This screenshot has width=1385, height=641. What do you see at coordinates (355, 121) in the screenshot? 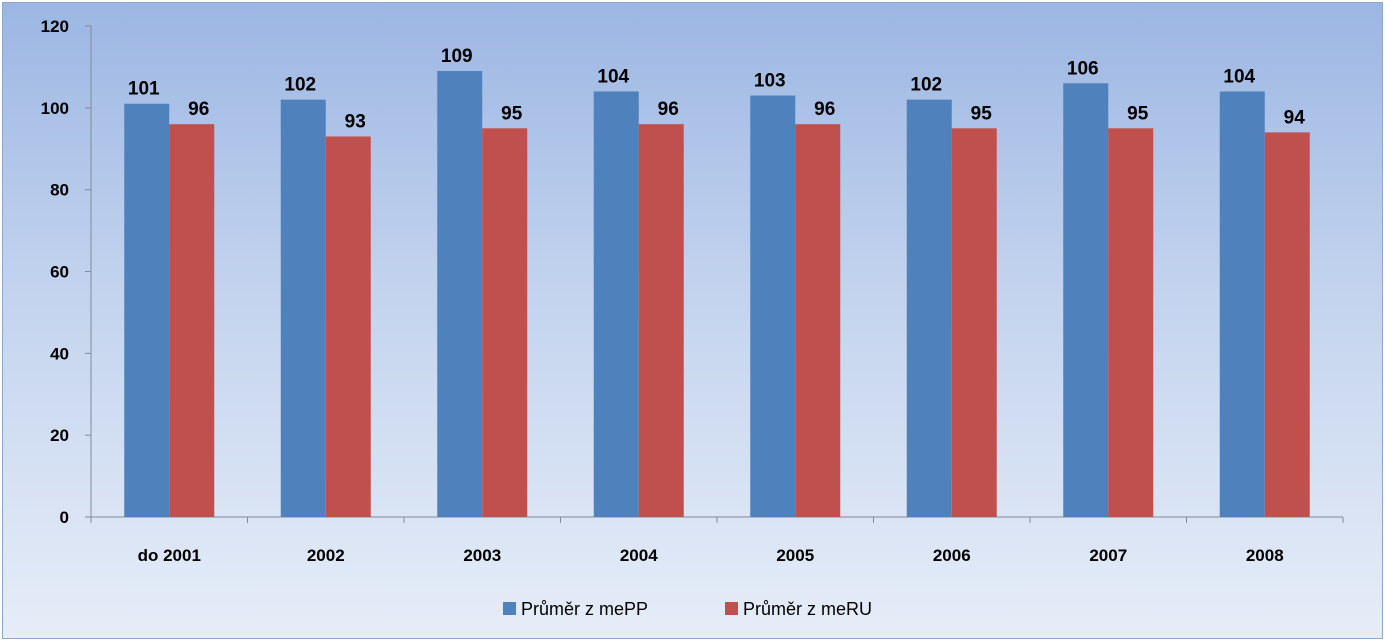
I see `data-label-meru: 93` at bounding box center [355, 121].